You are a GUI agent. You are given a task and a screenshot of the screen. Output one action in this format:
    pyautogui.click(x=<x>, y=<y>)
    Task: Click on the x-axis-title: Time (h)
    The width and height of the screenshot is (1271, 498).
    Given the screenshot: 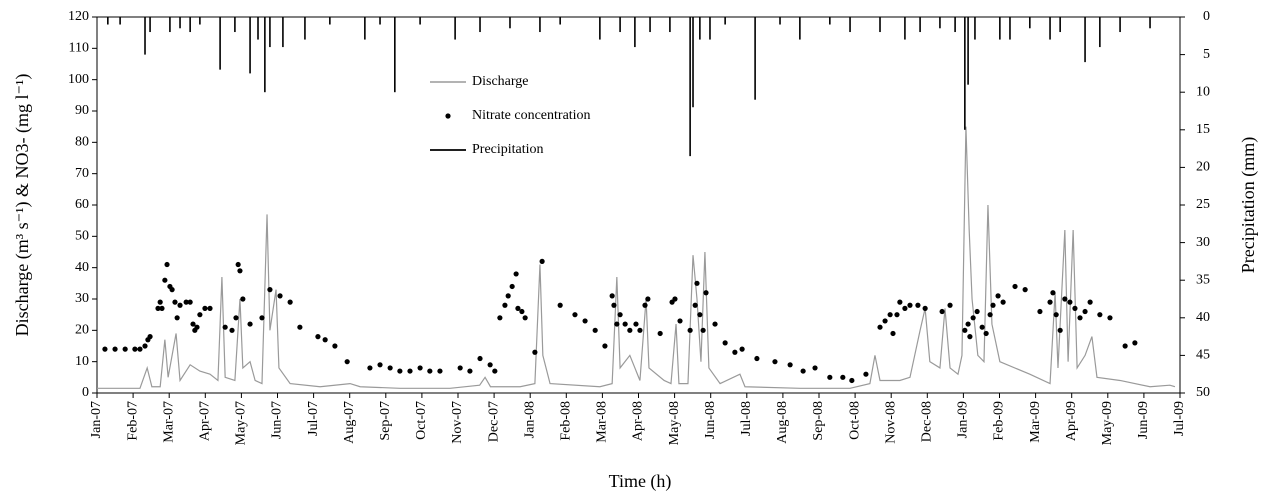 What is the action you would take?
    pyautogui.click(x=640, y=481)
    